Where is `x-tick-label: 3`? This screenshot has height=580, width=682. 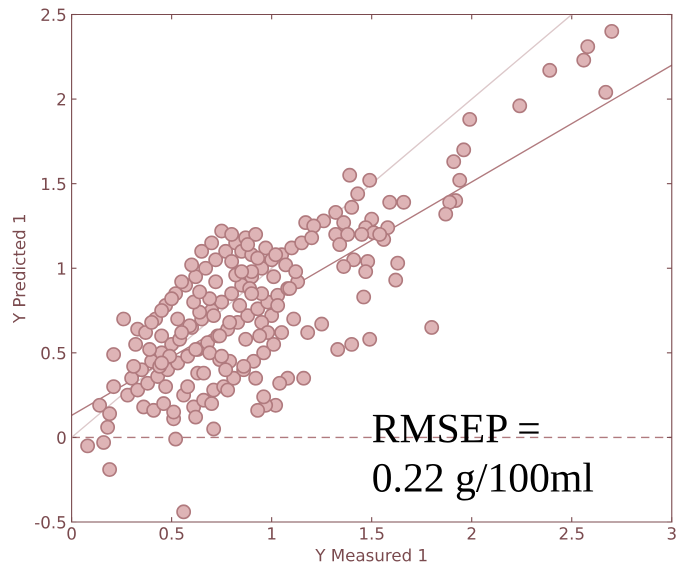 x-tick-label: 3 is located at coordinates (672, 533).